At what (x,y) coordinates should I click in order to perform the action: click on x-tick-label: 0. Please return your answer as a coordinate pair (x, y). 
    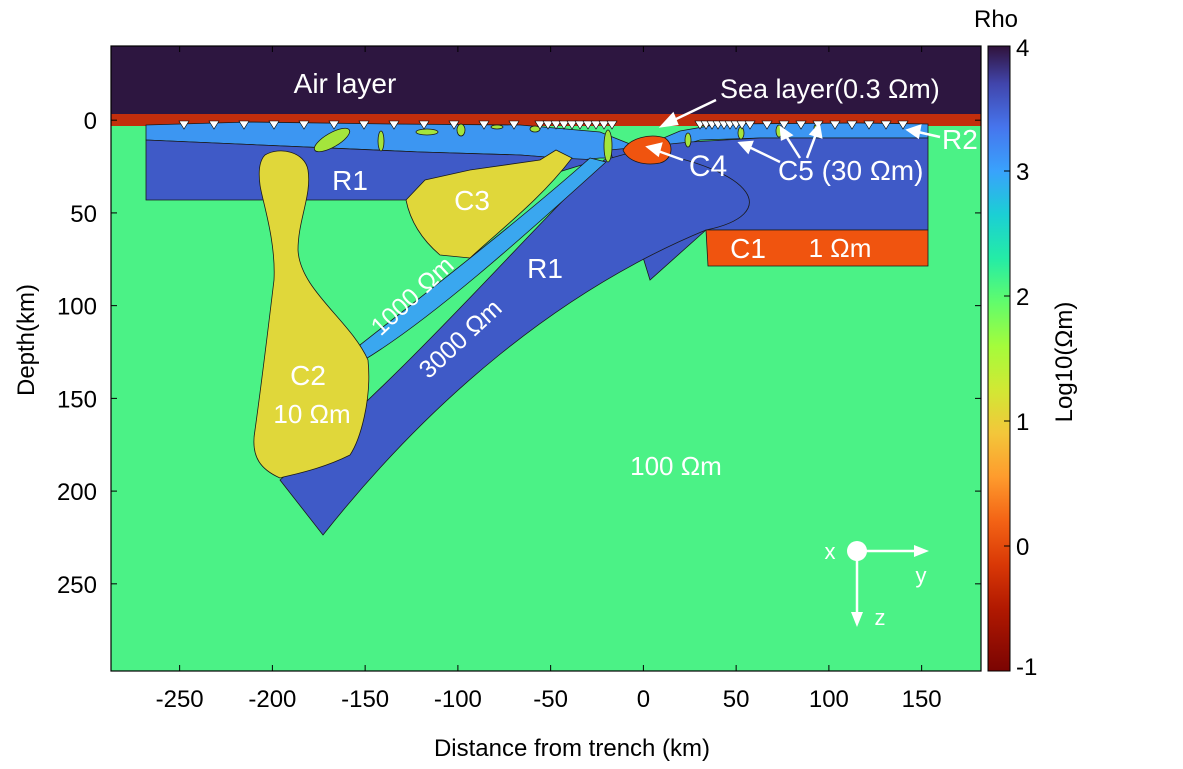
    Looking at the image, I should click on (643, 699).